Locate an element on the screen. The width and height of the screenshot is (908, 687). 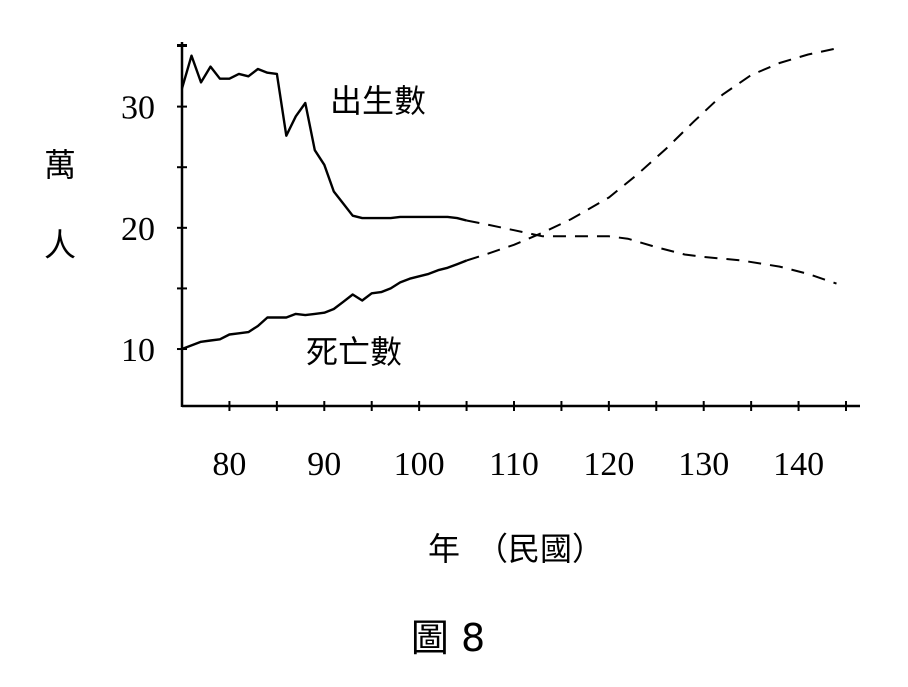
x-tick-label: 80 is located at coordinates (229, 464).